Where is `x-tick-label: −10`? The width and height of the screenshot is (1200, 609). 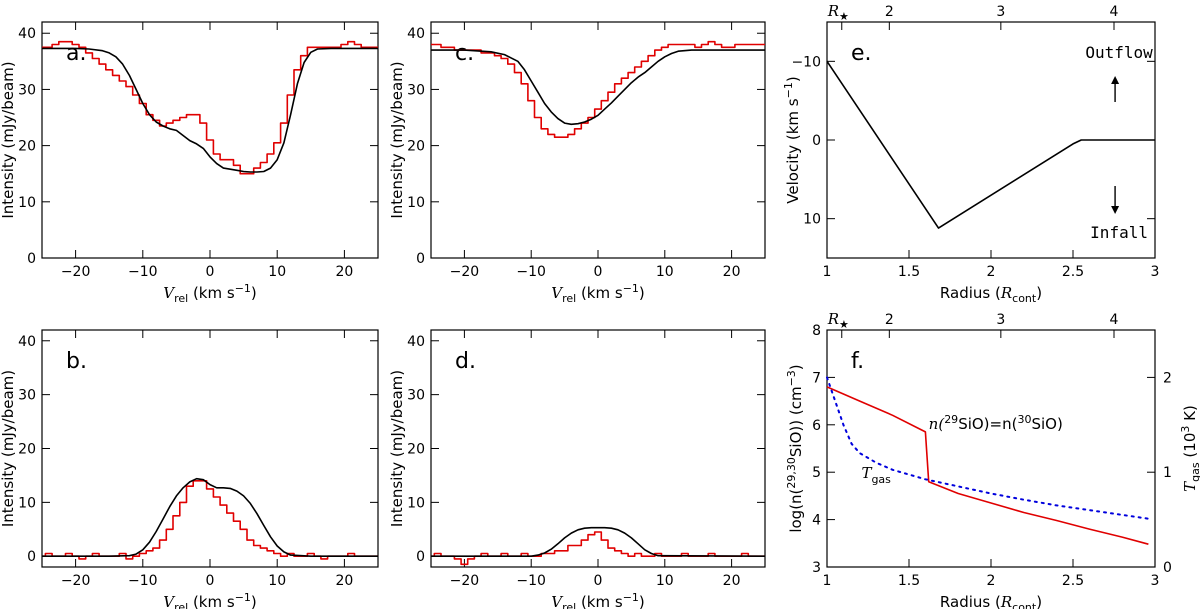
x-tick-label: −10 is located at coordinates (531, 272).